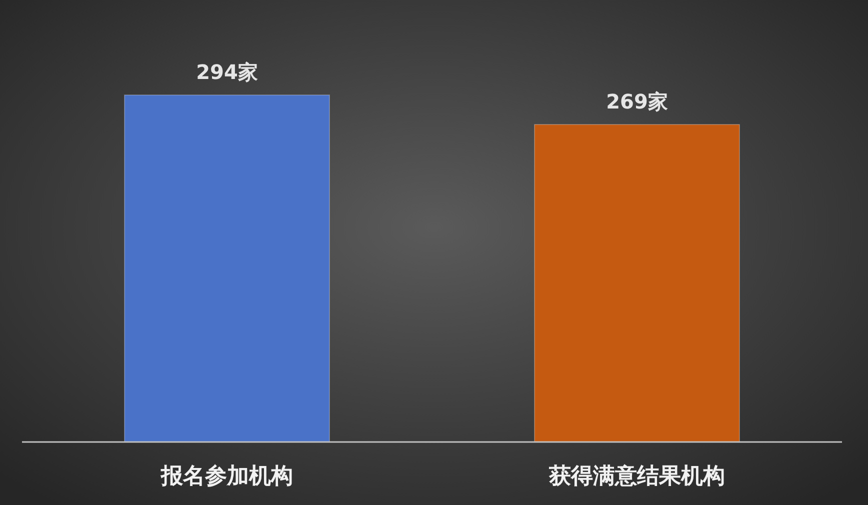 The height and width of the screenshot is (505, 868). What do you see at coordinates (637, 102) in the screenshot?
I see `data-label: 269家` at bounding box center [637, 102].